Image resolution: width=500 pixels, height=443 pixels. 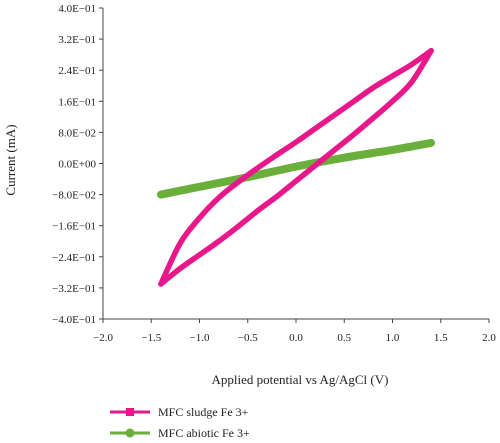 I want to click on x-tick-label: 1.5, so click(x=441, y=338).